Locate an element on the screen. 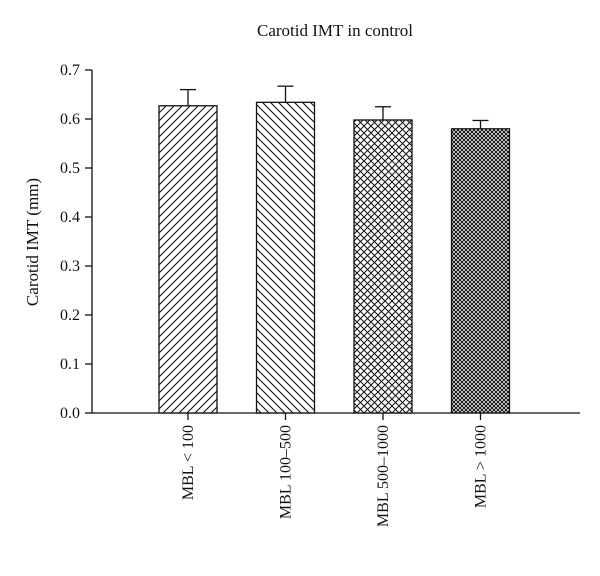  error-bars is located at coordinates (334, 107).